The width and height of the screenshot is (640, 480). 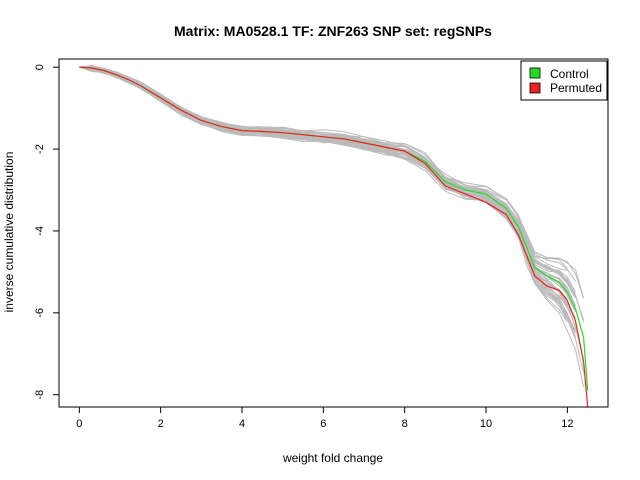 I want to click on legend-box, so click(x=564, y=80).